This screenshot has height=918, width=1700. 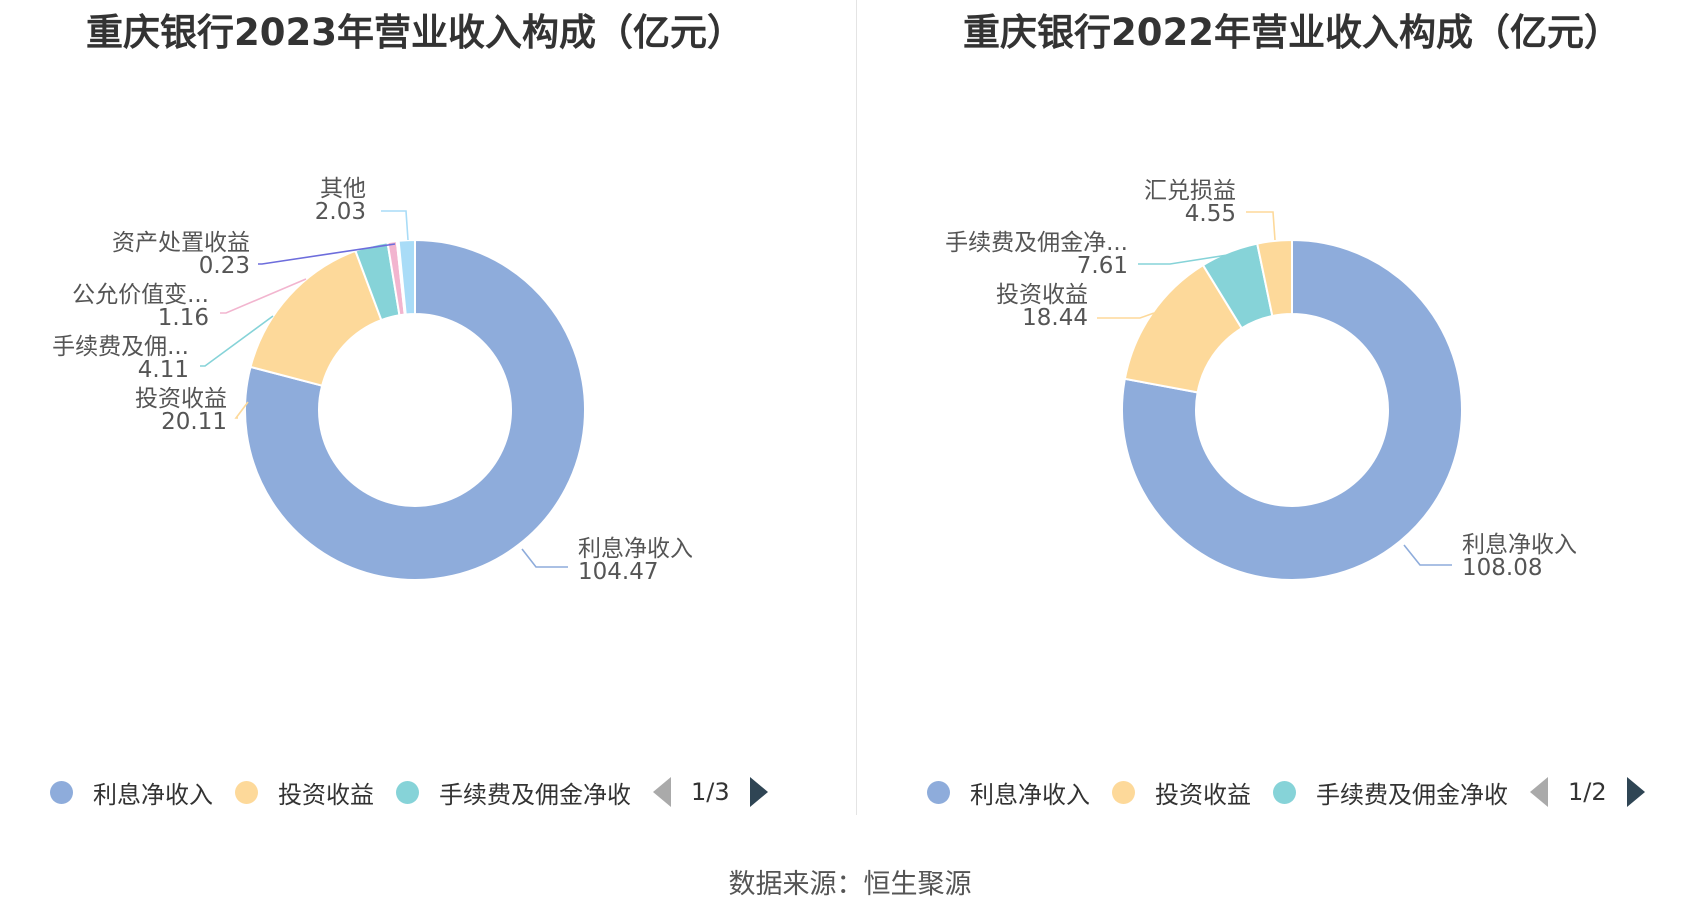 What do you see at coordinates (1102, 266) in the screenshot?
I see `slice-value-label: 7.61` at bounding box center [1102, 266].